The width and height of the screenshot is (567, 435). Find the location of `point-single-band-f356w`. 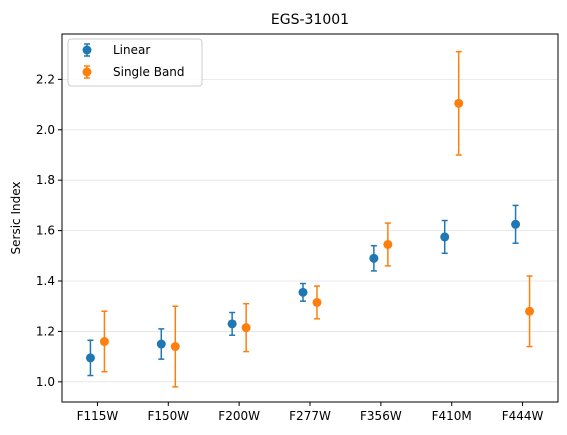

point-single-band-f356w is located at coordinates (388, 244).